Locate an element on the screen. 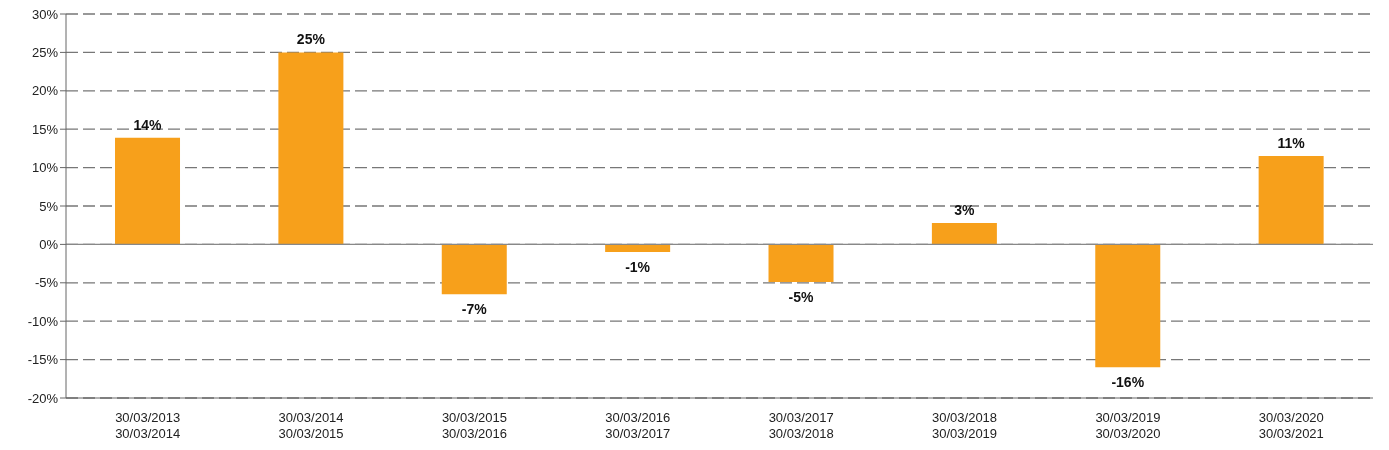 This screenshot has width=1389, height=450. data-label: -7% is located at coordinates (474, 309).